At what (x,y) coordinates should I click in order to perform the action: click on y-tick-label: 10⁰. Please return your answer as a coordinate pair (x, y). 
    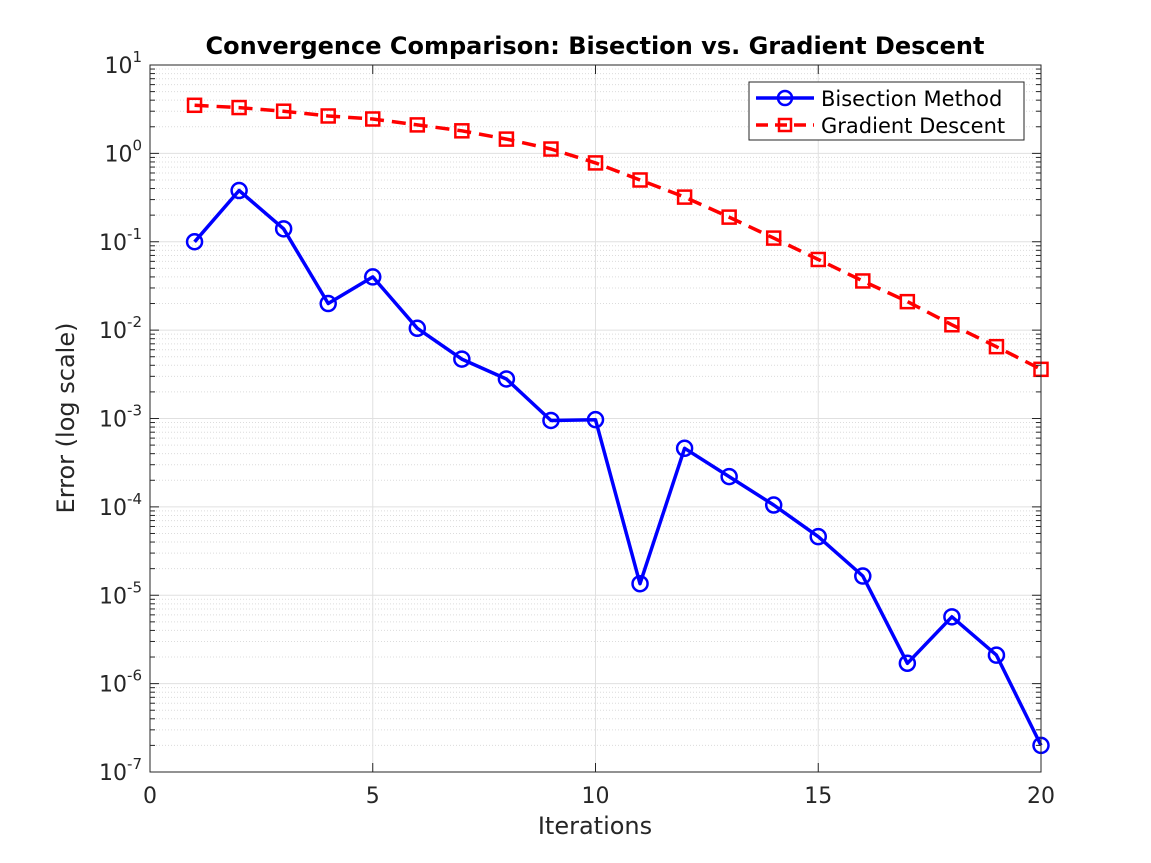
    Looking at the image, I should click on (123, 151).